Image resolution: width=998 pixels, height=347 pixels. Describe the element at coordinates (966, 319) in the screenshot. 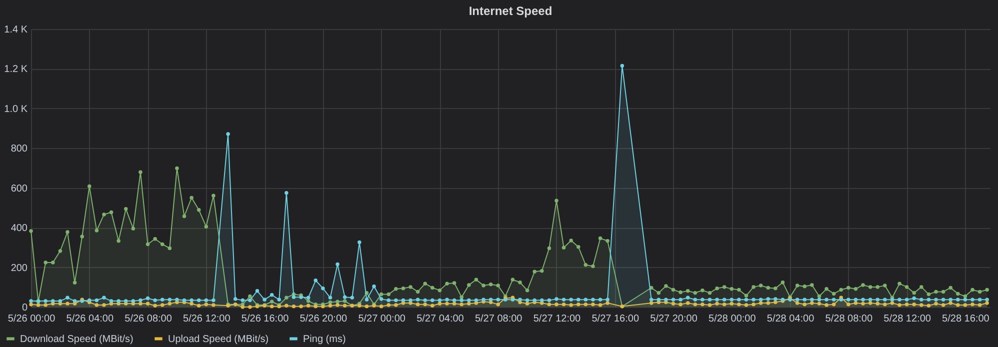

I see `x-tick-label: 5/28 16:00` at that location.